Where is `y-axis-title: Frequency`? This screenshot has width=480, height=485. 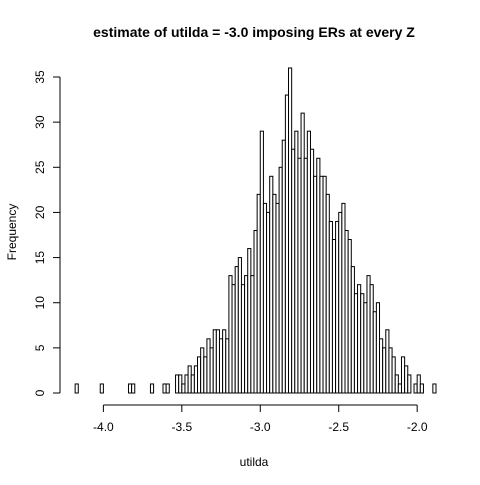
y-axis-title: Frequency is located at coordinates (12, 232).